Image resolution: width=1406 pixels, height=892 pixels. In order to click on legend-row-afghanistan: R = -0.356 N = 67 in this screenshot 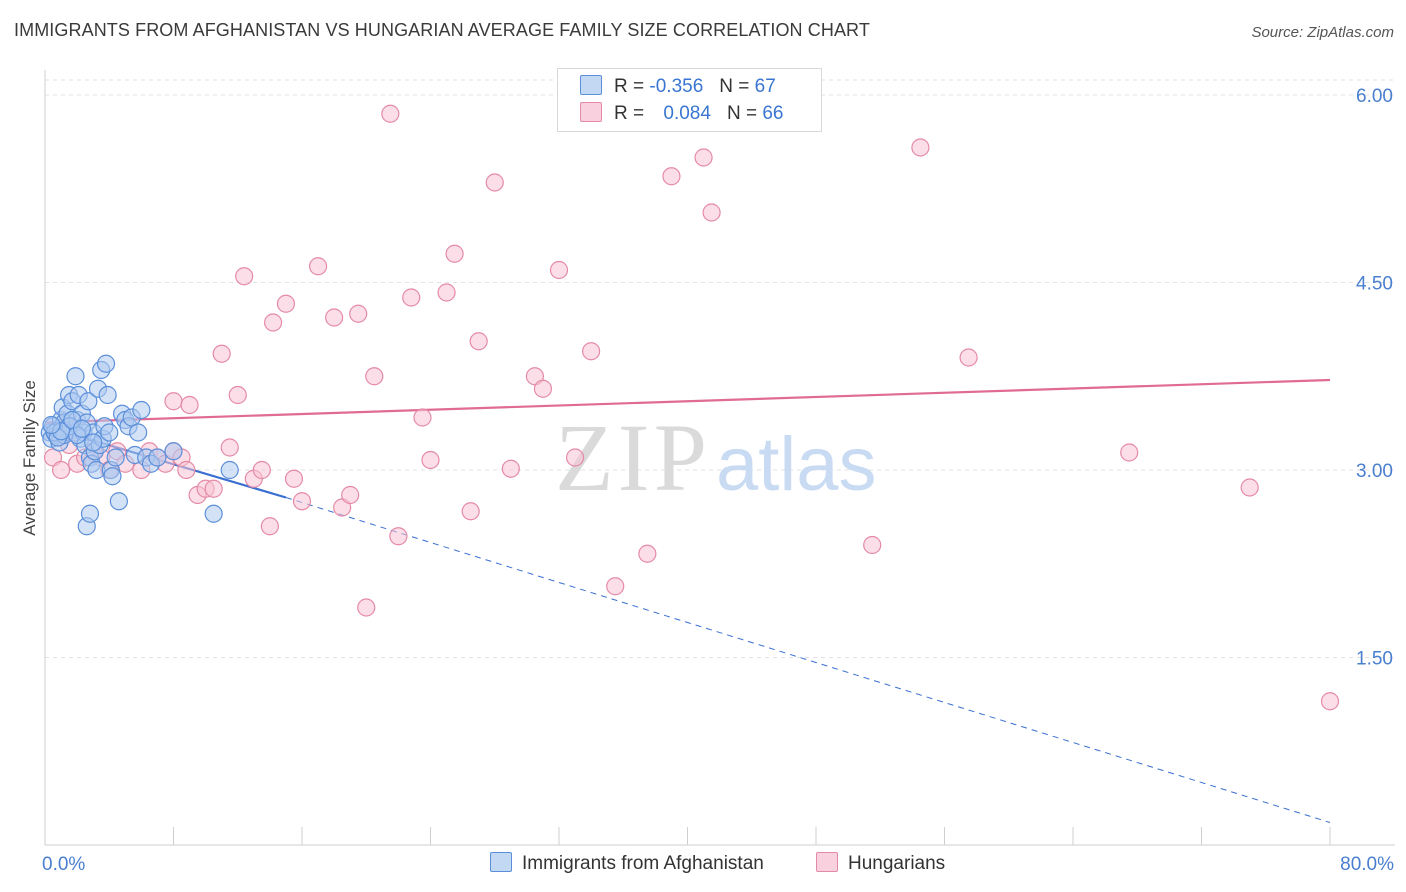, I will do `click(678, 87)`.